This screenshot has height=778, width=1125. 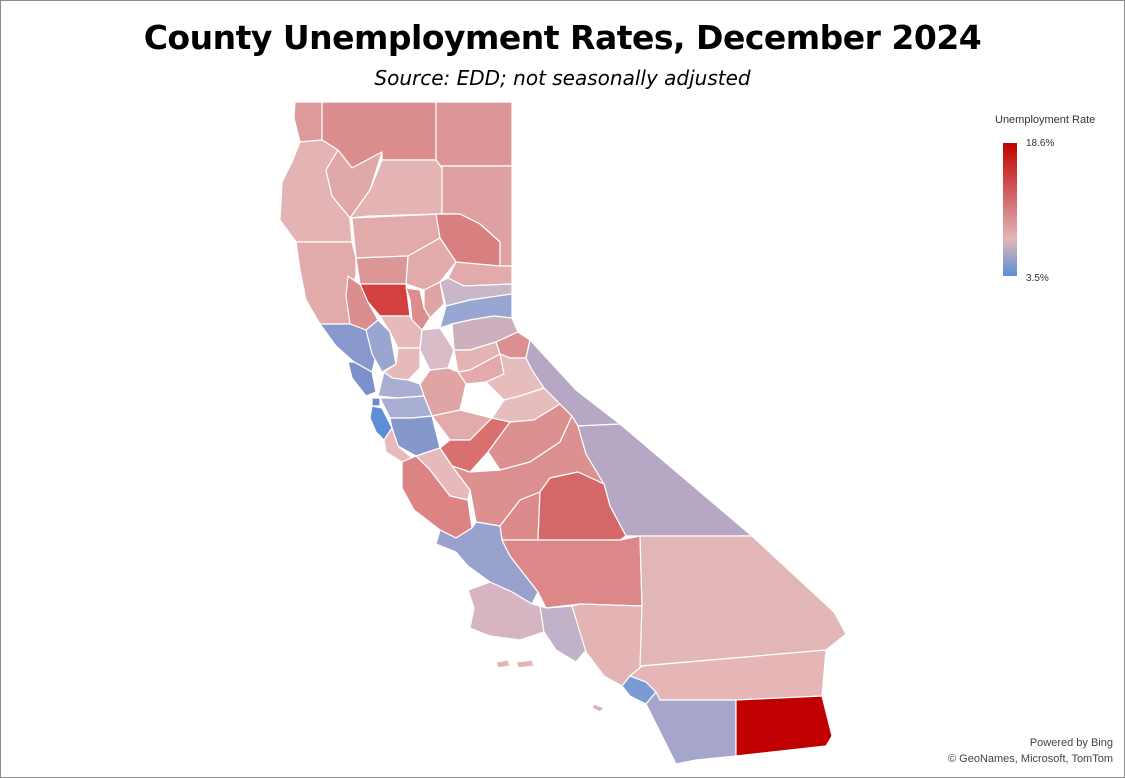 What do you see at coordinates (1071, 743) in the screenshot?
I see `attribution-powered: Powered by Bing` at bounding box center [1071, 743].